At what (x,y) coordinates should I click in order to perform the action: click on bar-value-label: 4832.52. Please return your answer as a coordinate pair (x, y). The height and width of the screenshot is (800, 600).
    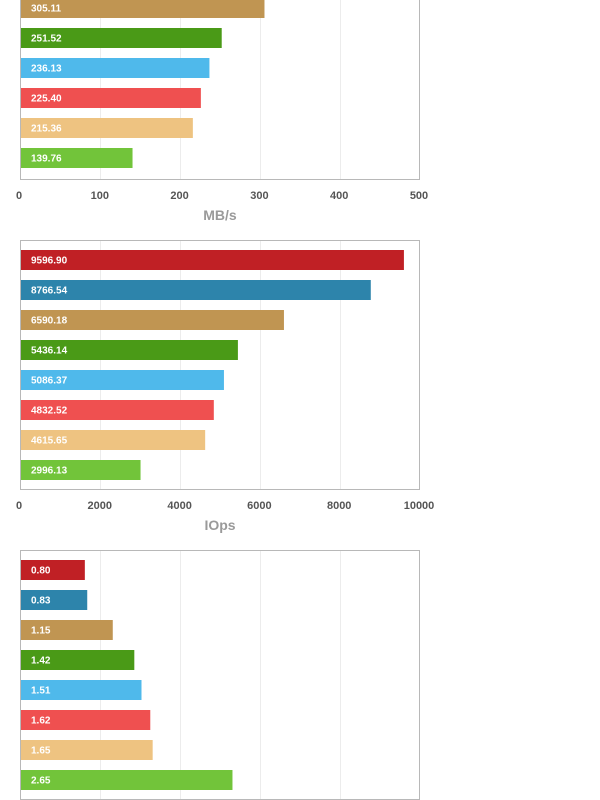
    Looking at the image, I should click on (49, 411).